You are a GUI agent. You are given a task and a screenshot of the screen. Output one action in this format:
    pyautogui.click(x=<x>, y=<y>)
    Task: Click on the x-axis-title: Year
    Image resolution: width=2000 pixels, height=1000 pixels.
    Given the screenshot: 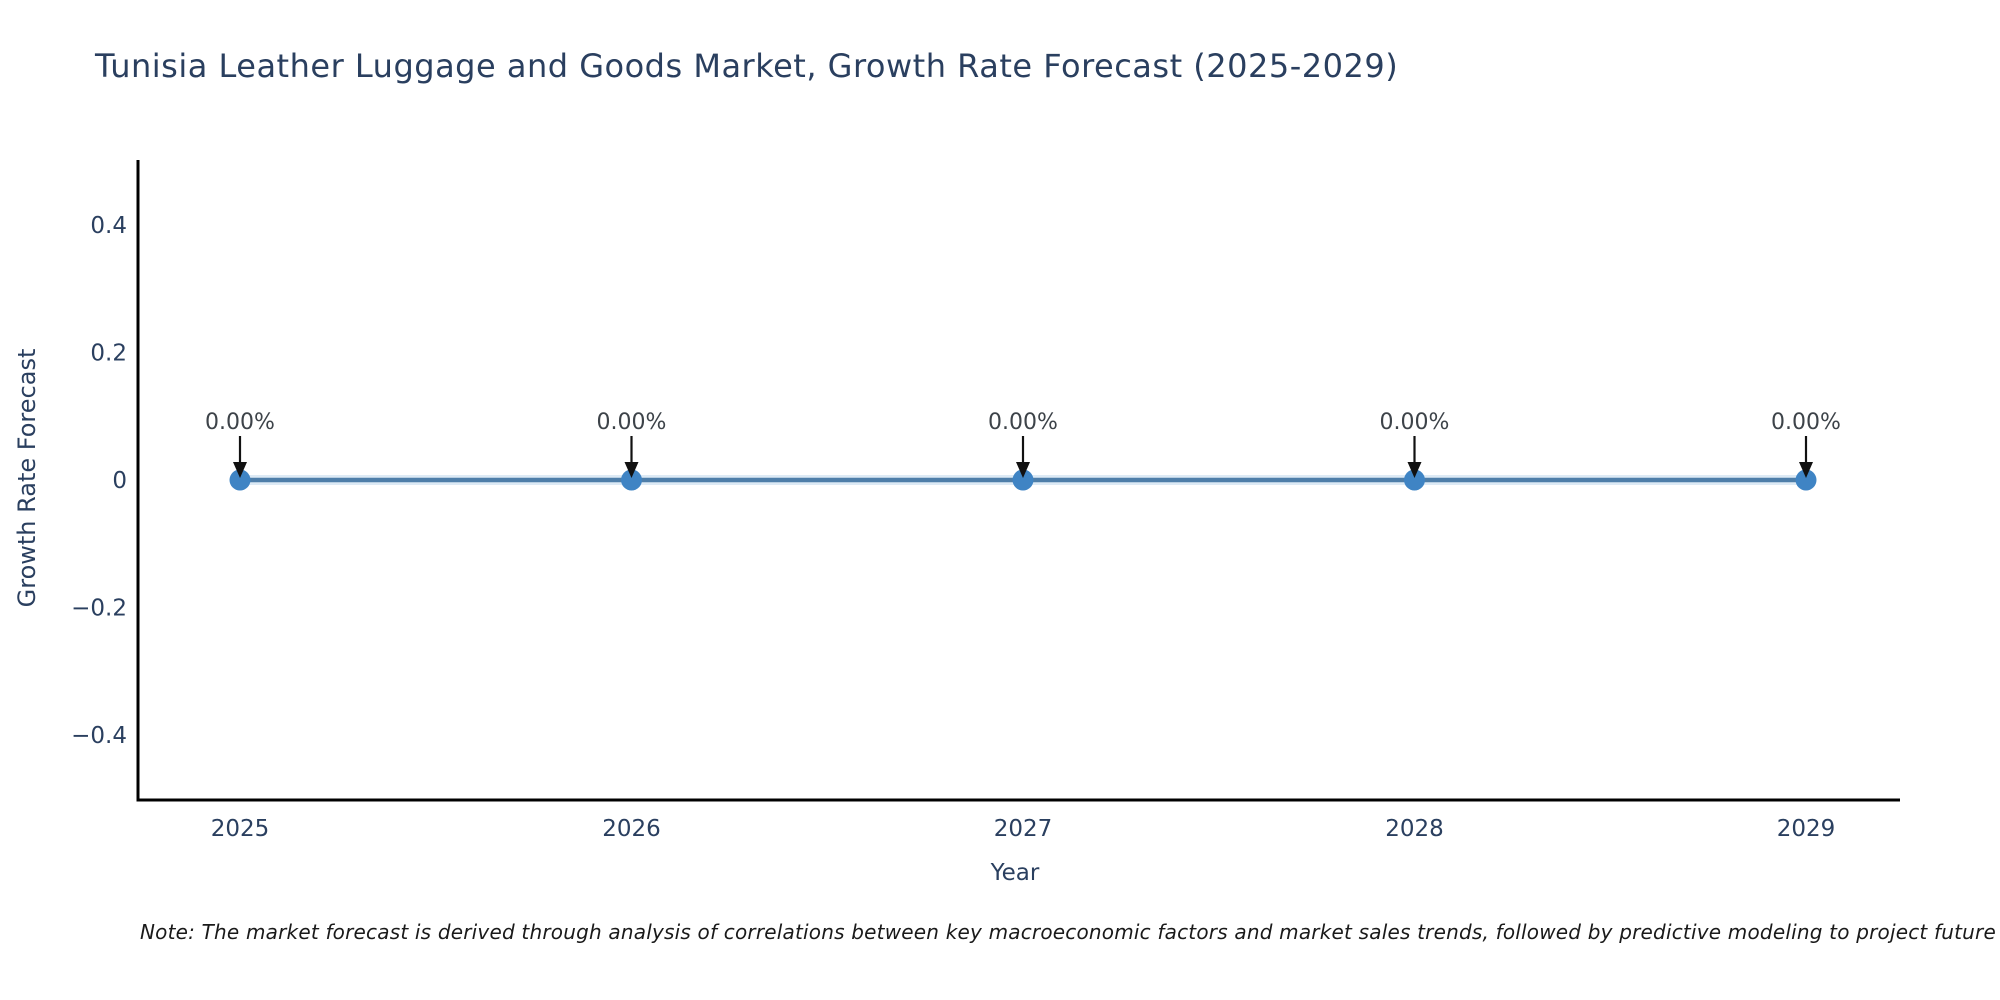 What is the action you would take?
    pyautogui.click(x=1015, y=873)
    